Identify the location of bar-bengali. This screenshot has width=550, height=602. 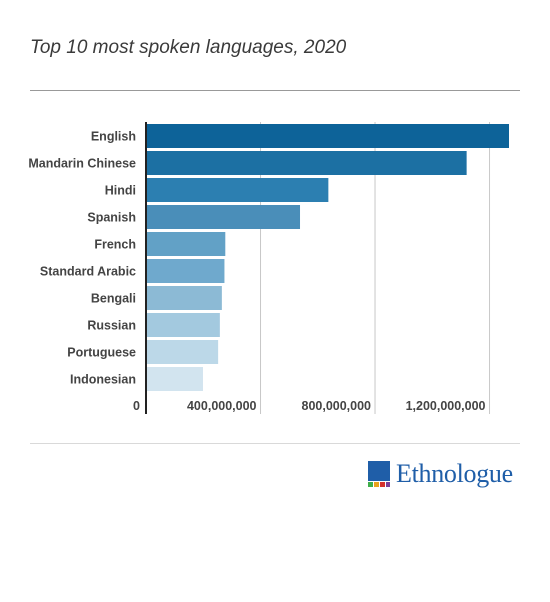
(184, 298).